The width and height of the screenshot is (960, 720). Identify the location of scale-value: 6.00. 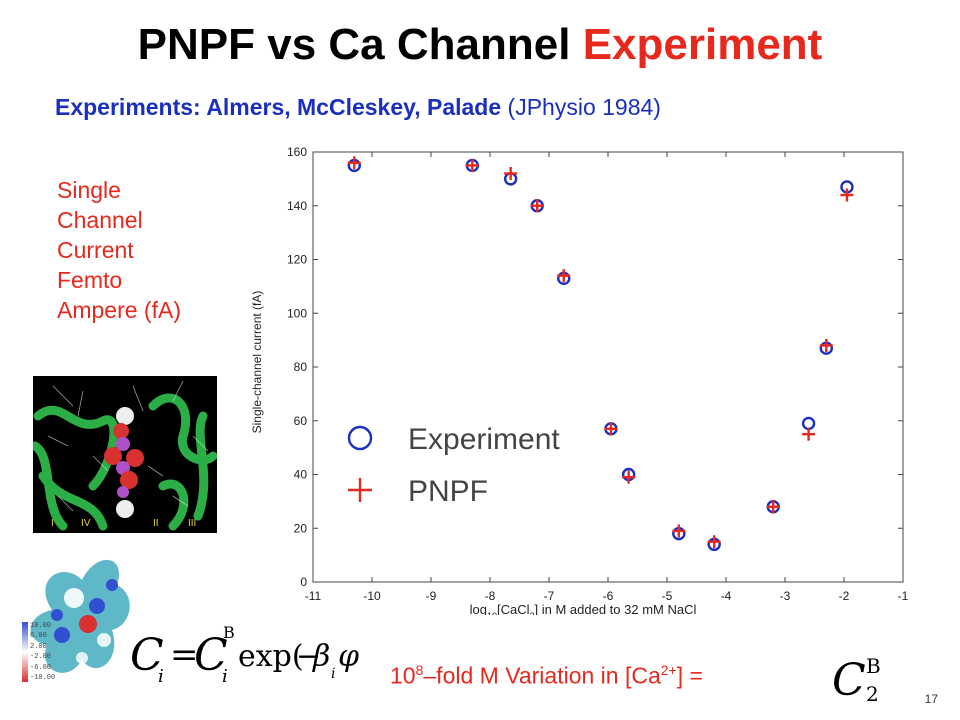
(38, 636).